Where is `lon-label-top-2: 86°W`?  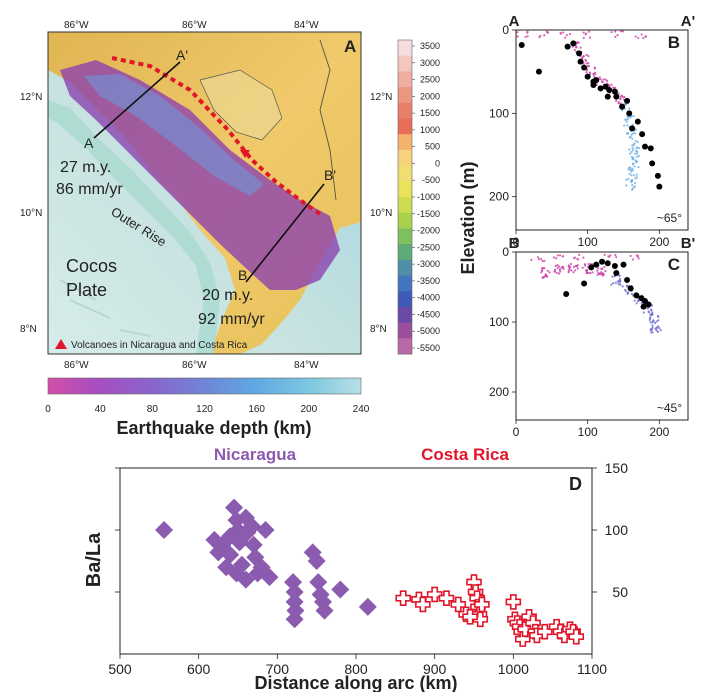 lon-label-top-2: 86°W is located at coordinates (194, 25).